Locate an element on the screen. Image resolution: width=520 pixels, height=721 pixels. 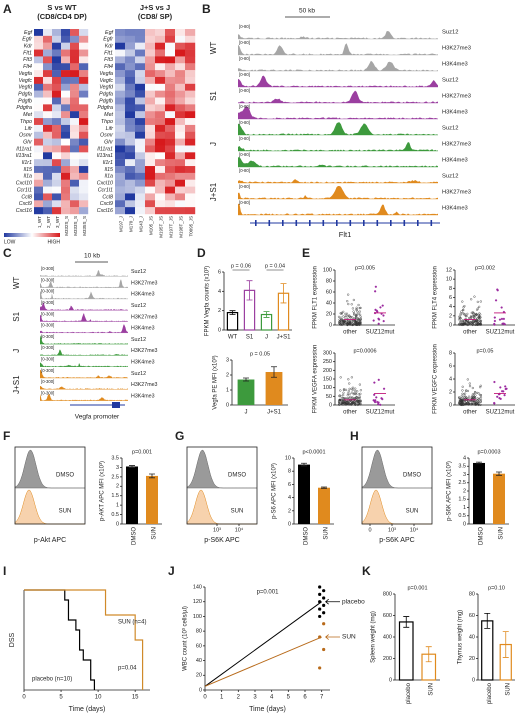
x-tick-label: 5 is located at coordinates (61, 698).